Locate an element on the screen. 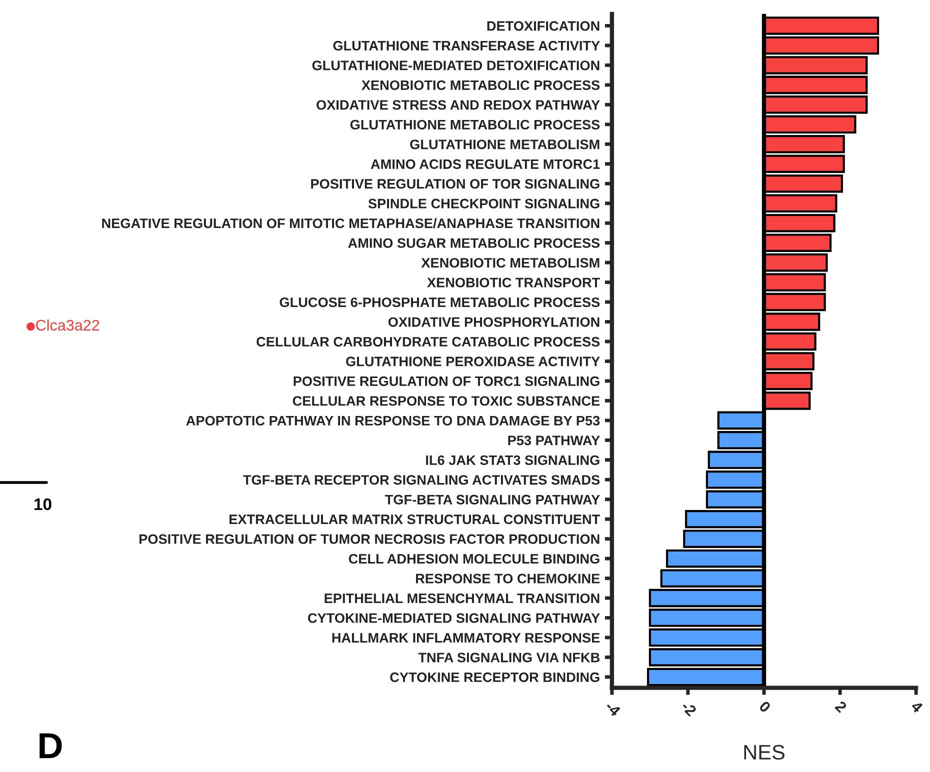 The height and width of the screenshot is (772, 930). text: 10 is located at coordinates (43, 504).